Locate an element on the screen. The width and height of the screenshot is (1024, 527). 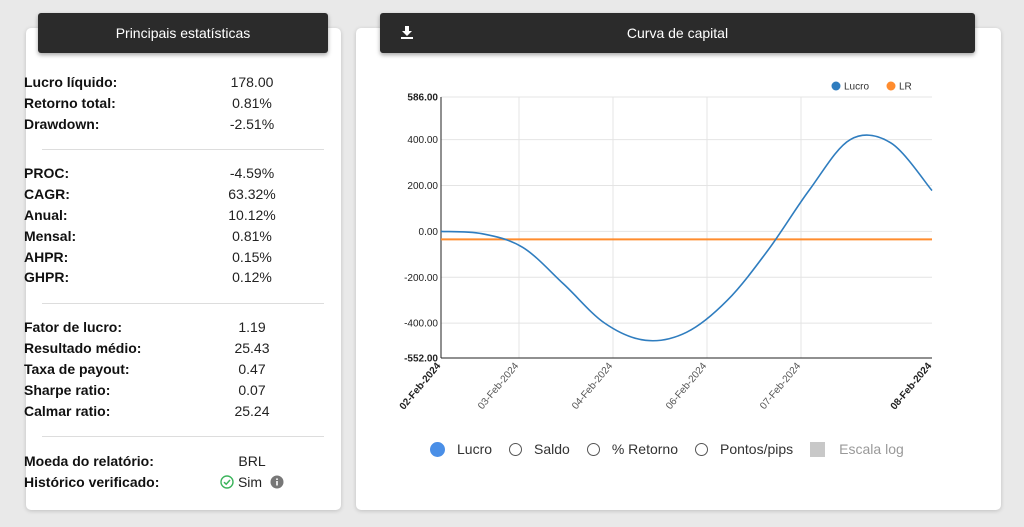
stat-row: Anual: 10.12% is located at coordinates (157, 215).